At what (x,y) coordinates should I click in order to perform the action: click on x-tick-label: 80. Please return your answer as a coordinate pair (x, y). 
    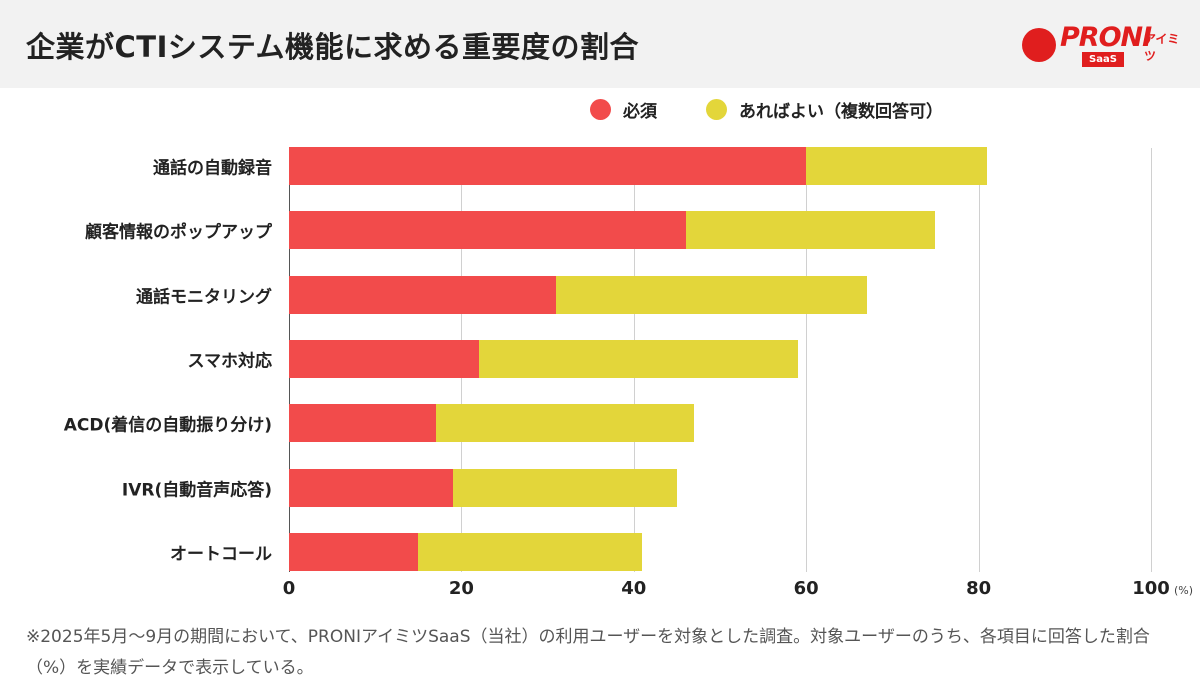
    Looking at the image, I should click on (979, 588).